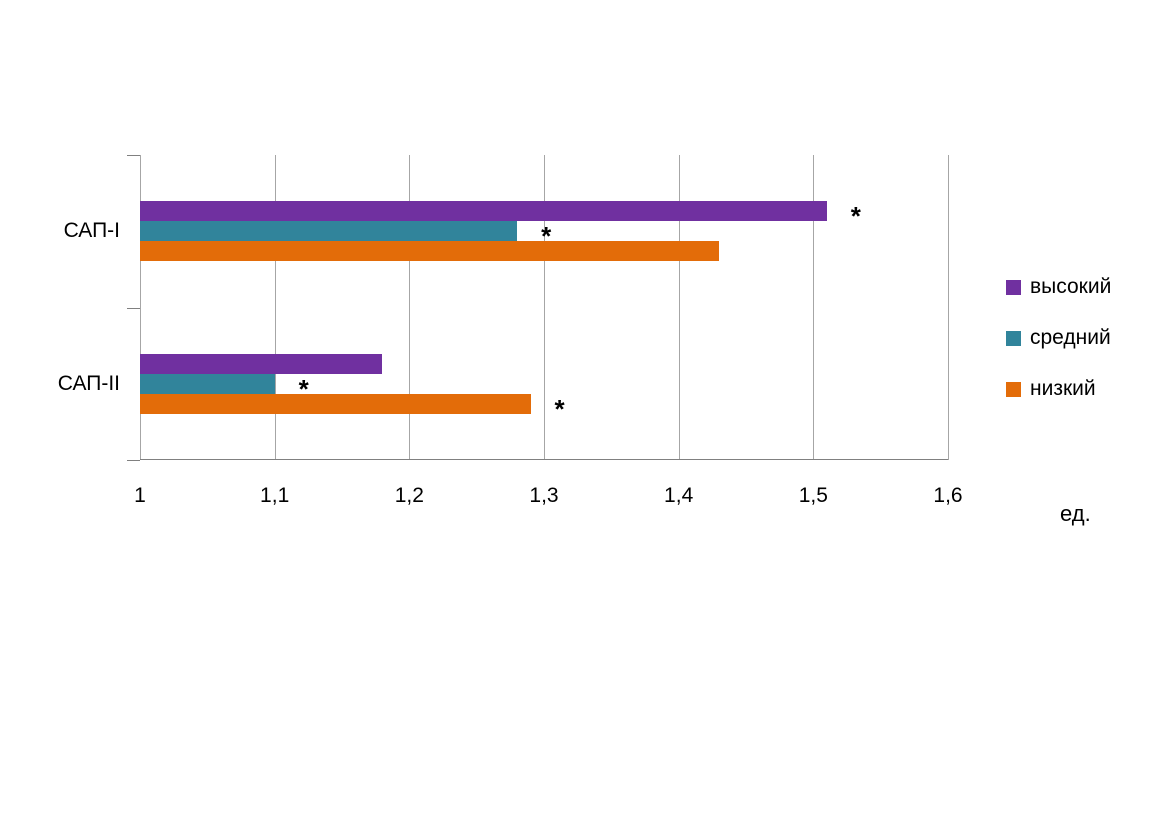 The height and width of the screenshot is (827, 1166). Describe the element at coordinates (275, 495) in the screenshot. I see `x-axis-tick-label: 1,1` at that location.